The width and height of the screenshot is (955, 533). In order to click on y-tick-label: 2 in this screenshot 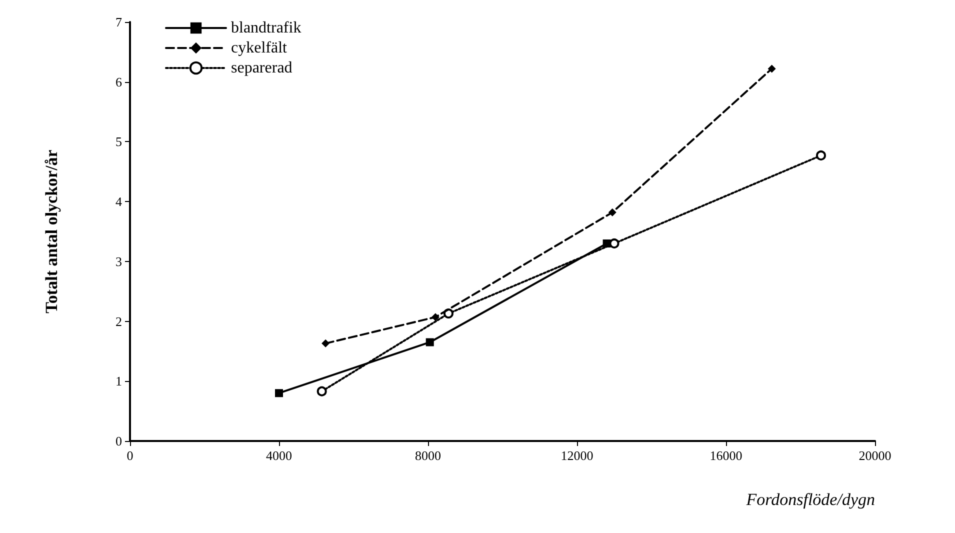, I will do `click(119, 321)`.